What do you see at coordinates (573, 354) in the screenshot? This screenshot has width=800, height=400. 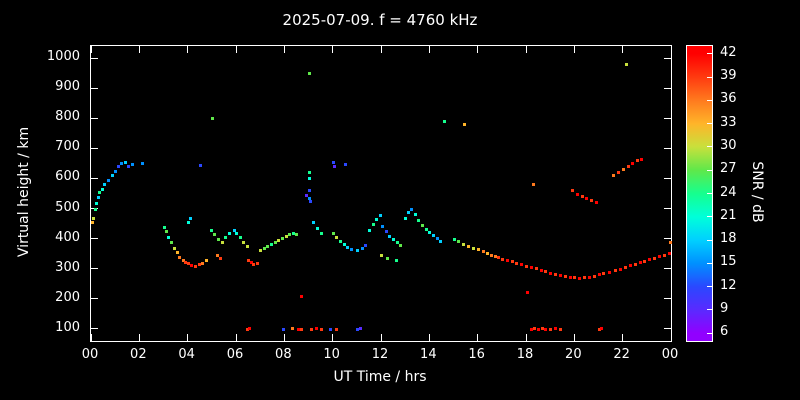 I see `x-tick-label: 20` at bounding box center [573, 354].